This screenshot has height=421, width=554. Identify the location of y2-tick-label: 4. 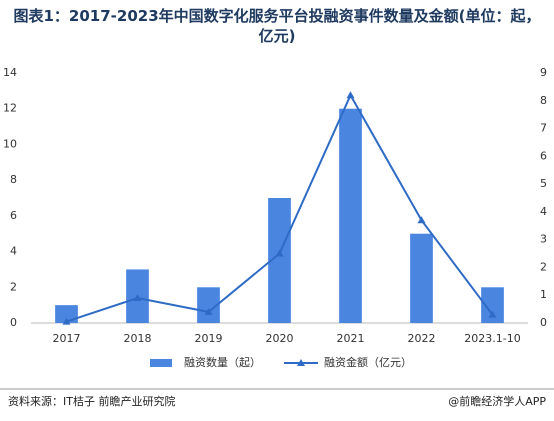
(543, 211).